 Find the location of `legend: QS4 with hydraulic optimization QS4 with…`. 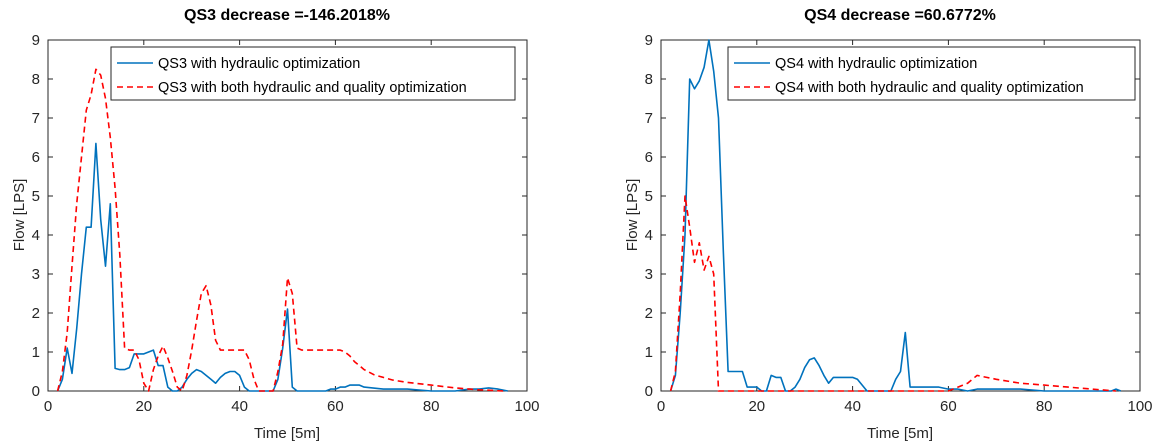

legend: QS4 with hydraulic optimization QS4 with… is located at coordinates (931, 73).